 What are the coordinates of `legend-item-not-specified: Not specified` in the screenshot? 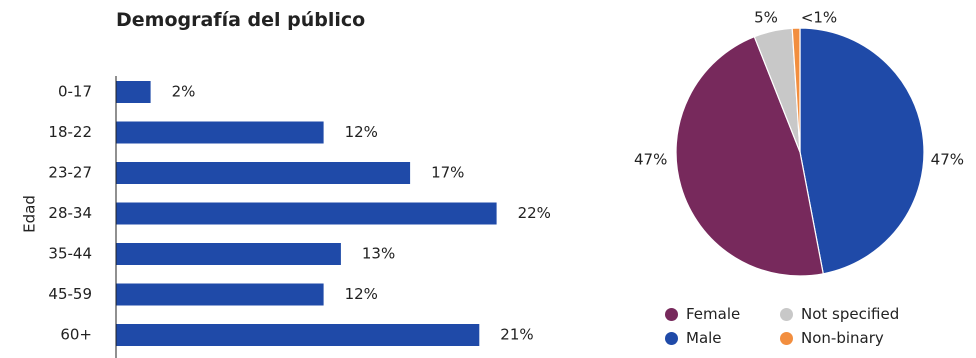 It's located at (860, 314).